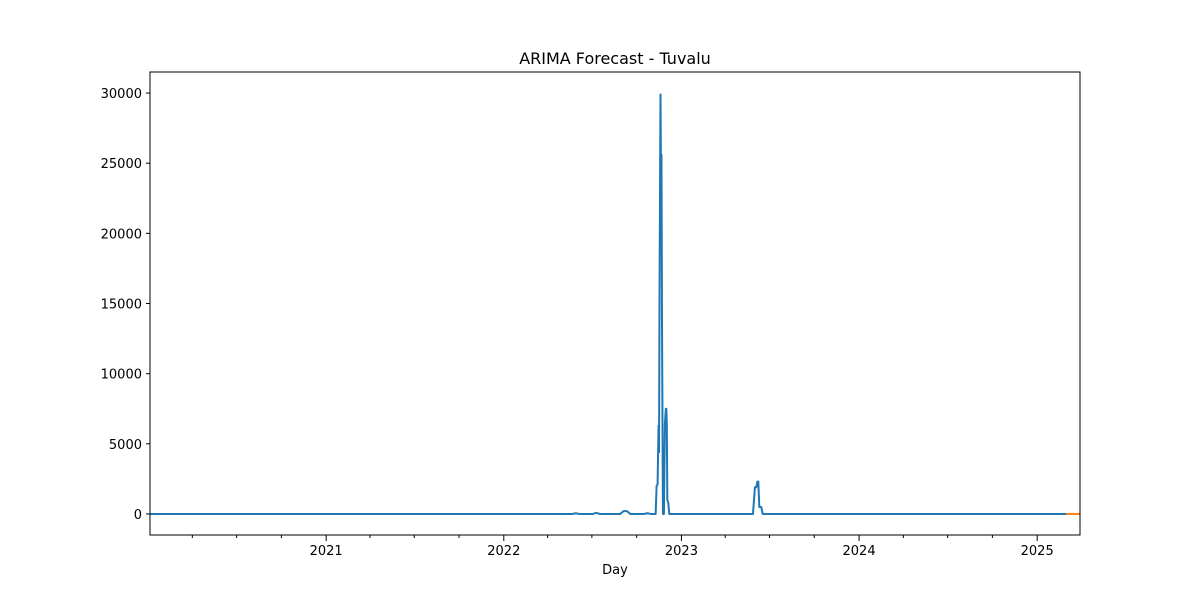  I want to click on y-axis: 0 5000 10000 15000 20000 25000 30000, so click(125, 305).